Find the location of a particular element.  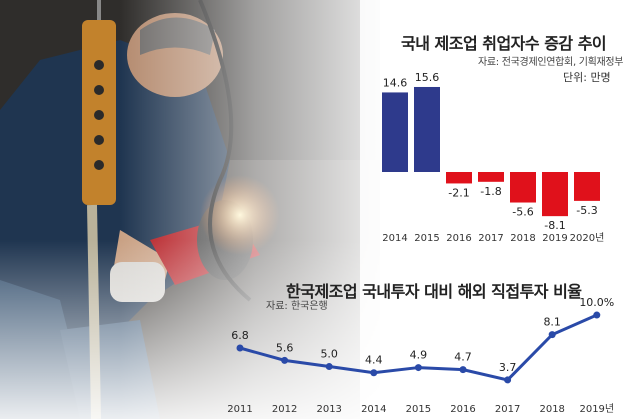

point-value-label: 6.8 is located at coordinates (240, 335).